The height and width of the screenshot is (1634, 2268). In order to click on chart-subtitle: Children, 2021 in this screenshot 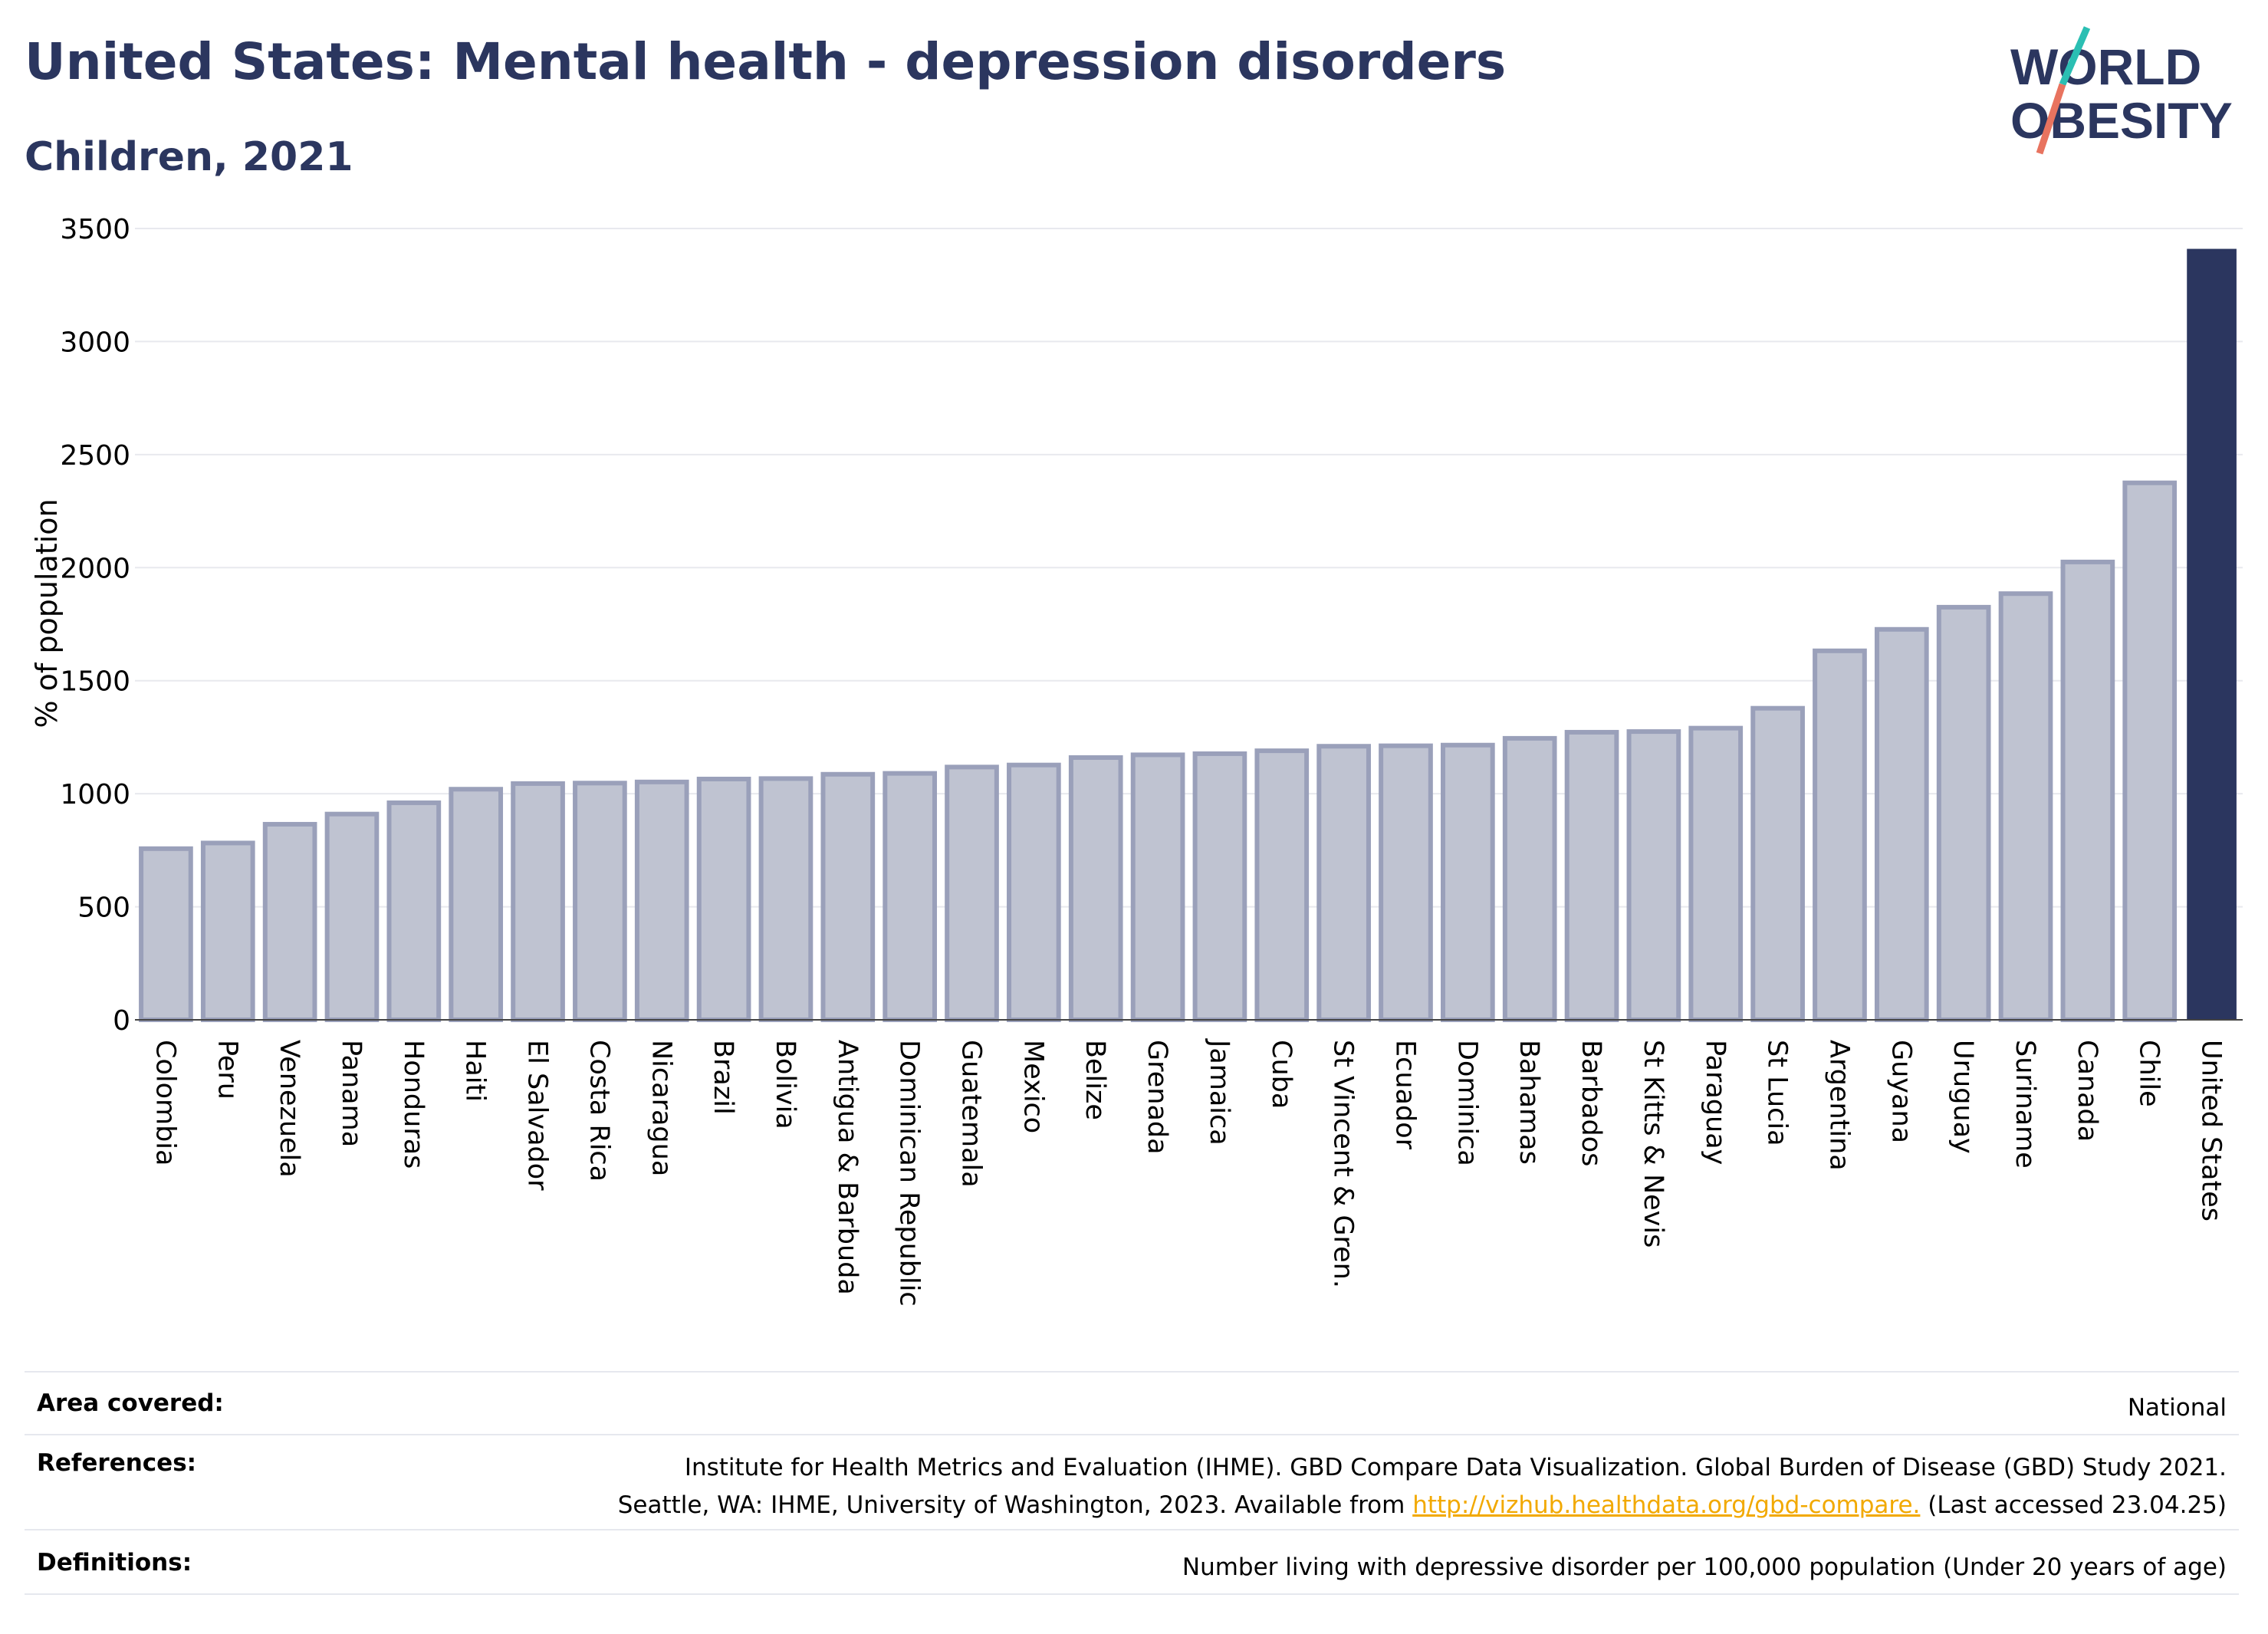, I will do `click(189, 157)`.